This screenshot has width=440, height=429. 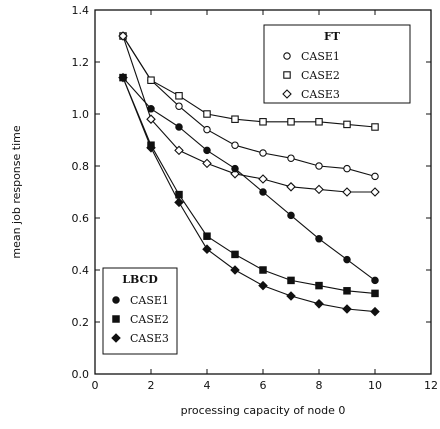 I want to click on legend-marker-lbcd-case3, so click(x=116, y=338).